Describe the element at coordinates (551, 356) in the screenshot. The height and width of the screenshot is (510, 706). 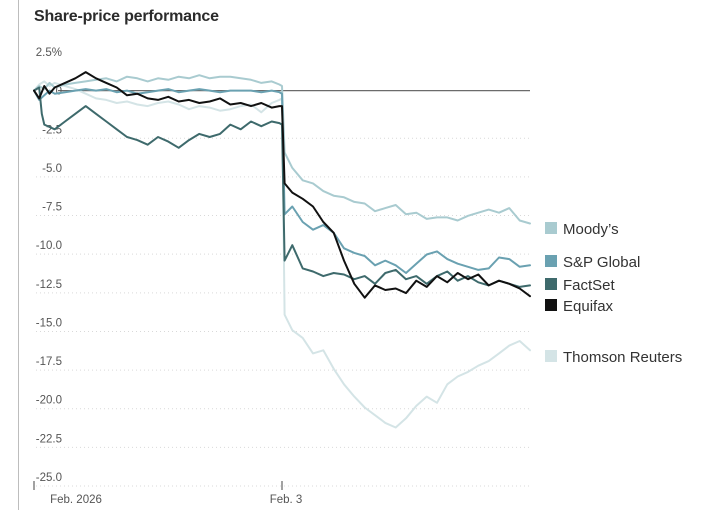
I see `legend-swatch-thomson-reuters` at that location.